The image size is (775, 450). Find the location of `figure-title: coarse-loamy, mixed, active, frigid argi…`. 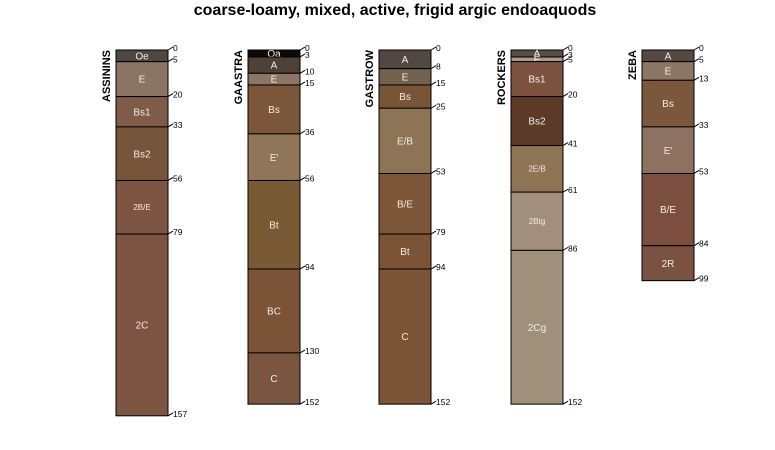

figure-title: coarse-loamy, mixed, active, frigid argi… is located at coordinates (395, 10).